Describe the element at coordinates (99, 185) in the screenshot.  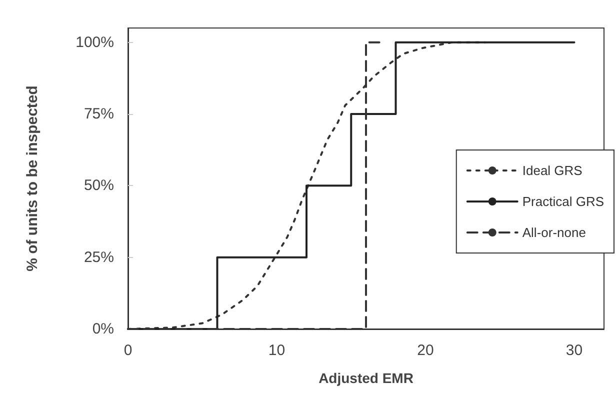
I see `y-tick-label: 50%` at that location.